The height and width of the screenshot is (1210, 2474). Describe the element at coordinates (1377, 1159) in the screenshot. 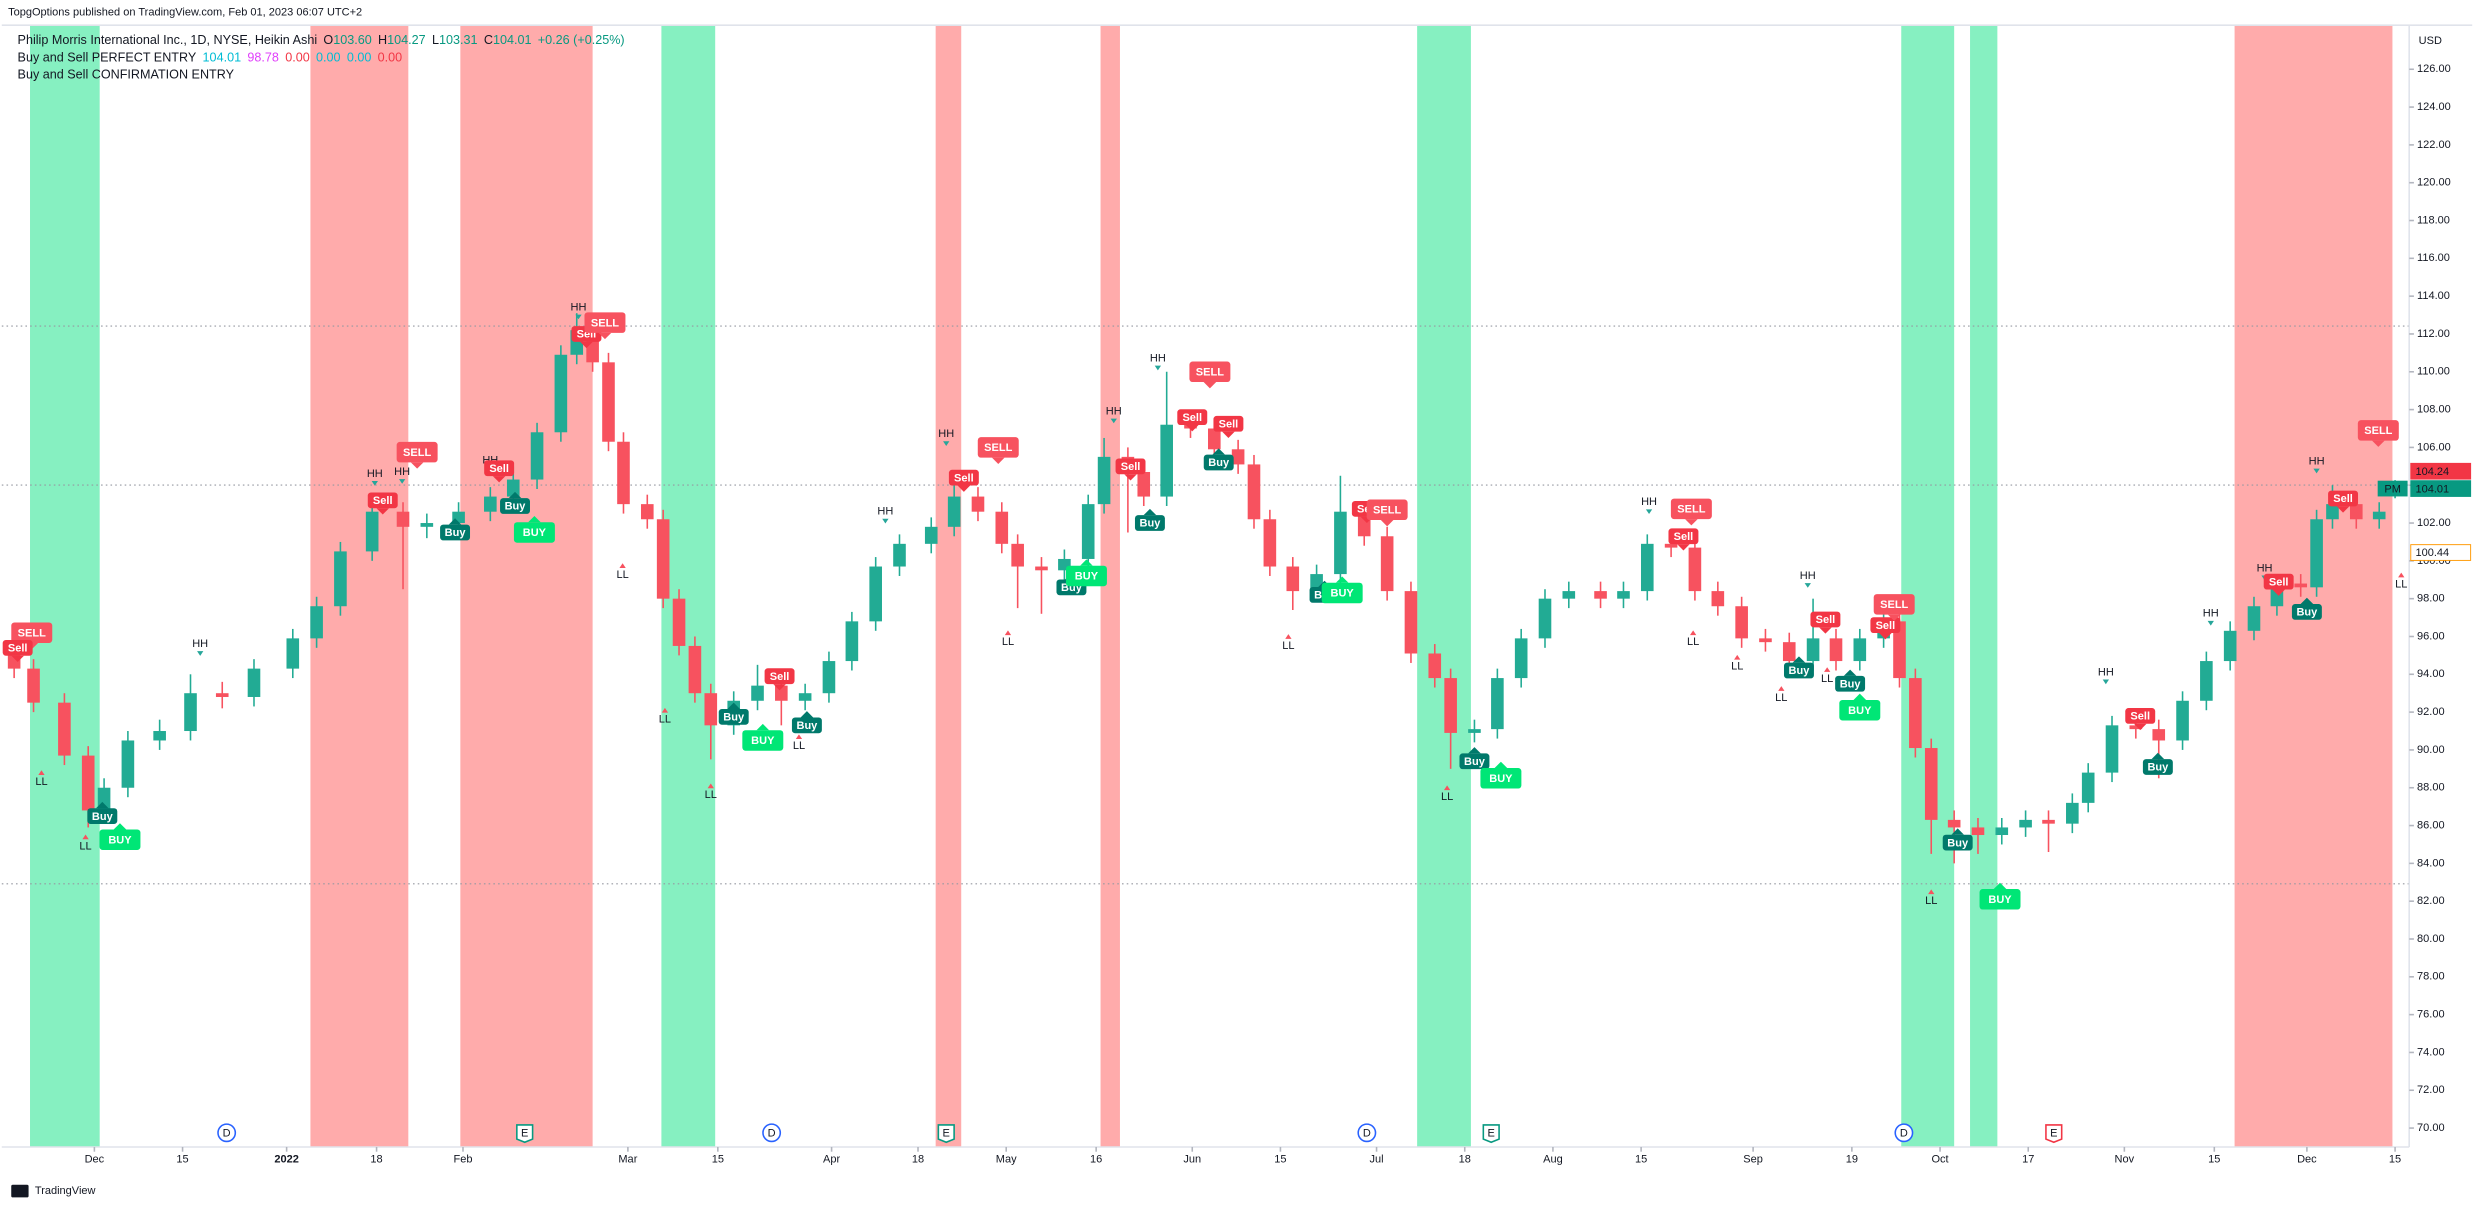

I see `x-tick-label: Jul` at that location.